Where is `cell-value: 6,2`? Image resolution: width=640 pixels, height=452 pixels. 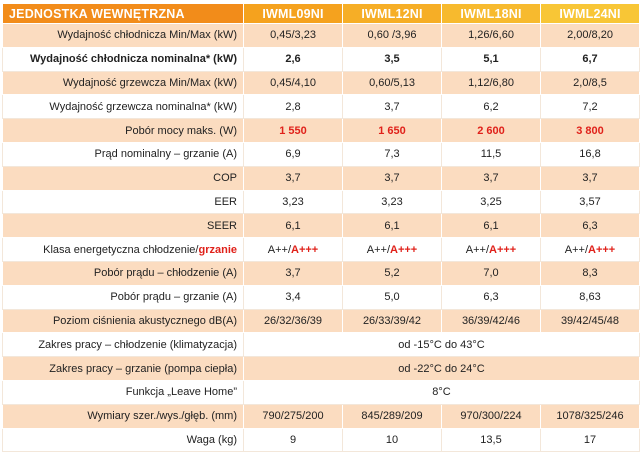 cell-value: 6,2 is located at coordinates (491, 107).